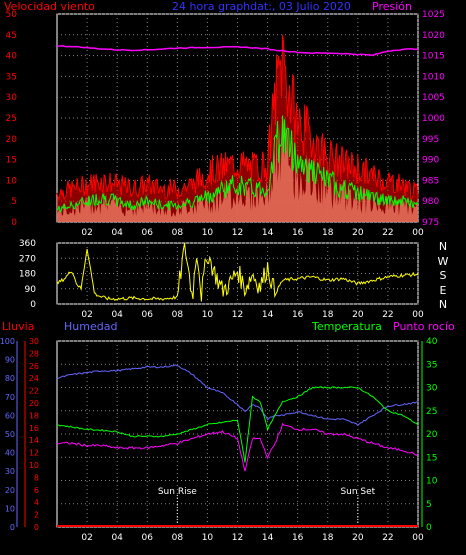 This screenshot has width=466, height=555. Describe the element at coordinates (10, 490) in the screenshot. I see `humidity-ytick-2: 20` at that location.